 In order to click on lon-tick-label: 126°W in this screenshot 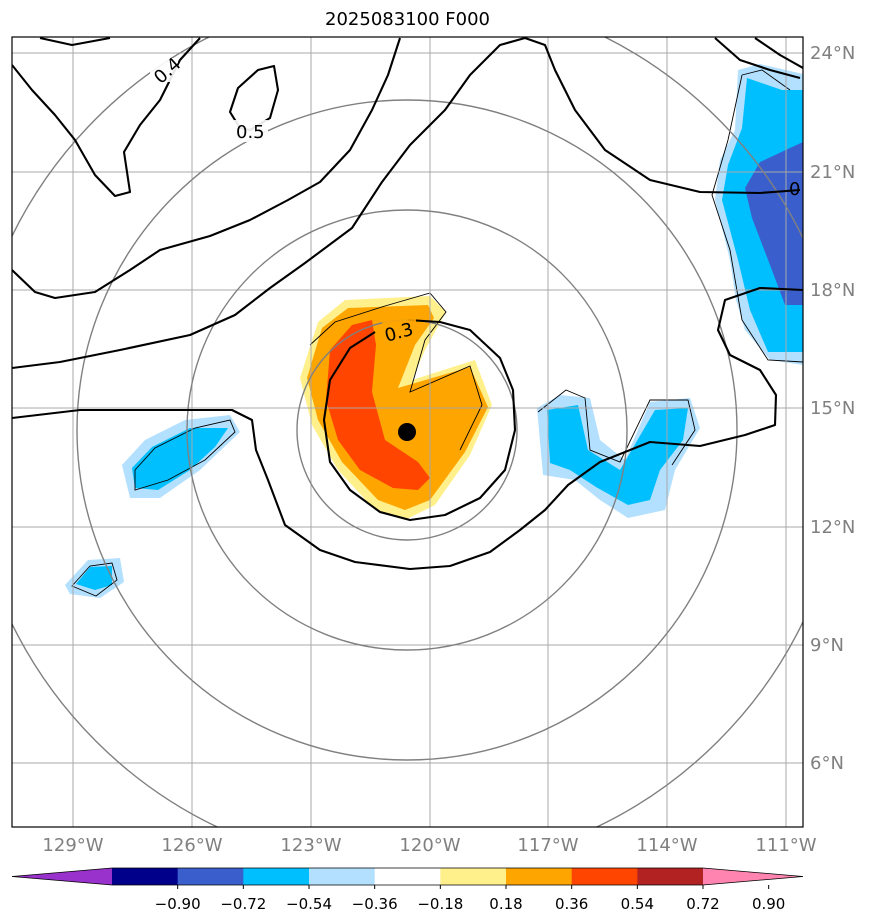, I will do `click(191, 845)`.